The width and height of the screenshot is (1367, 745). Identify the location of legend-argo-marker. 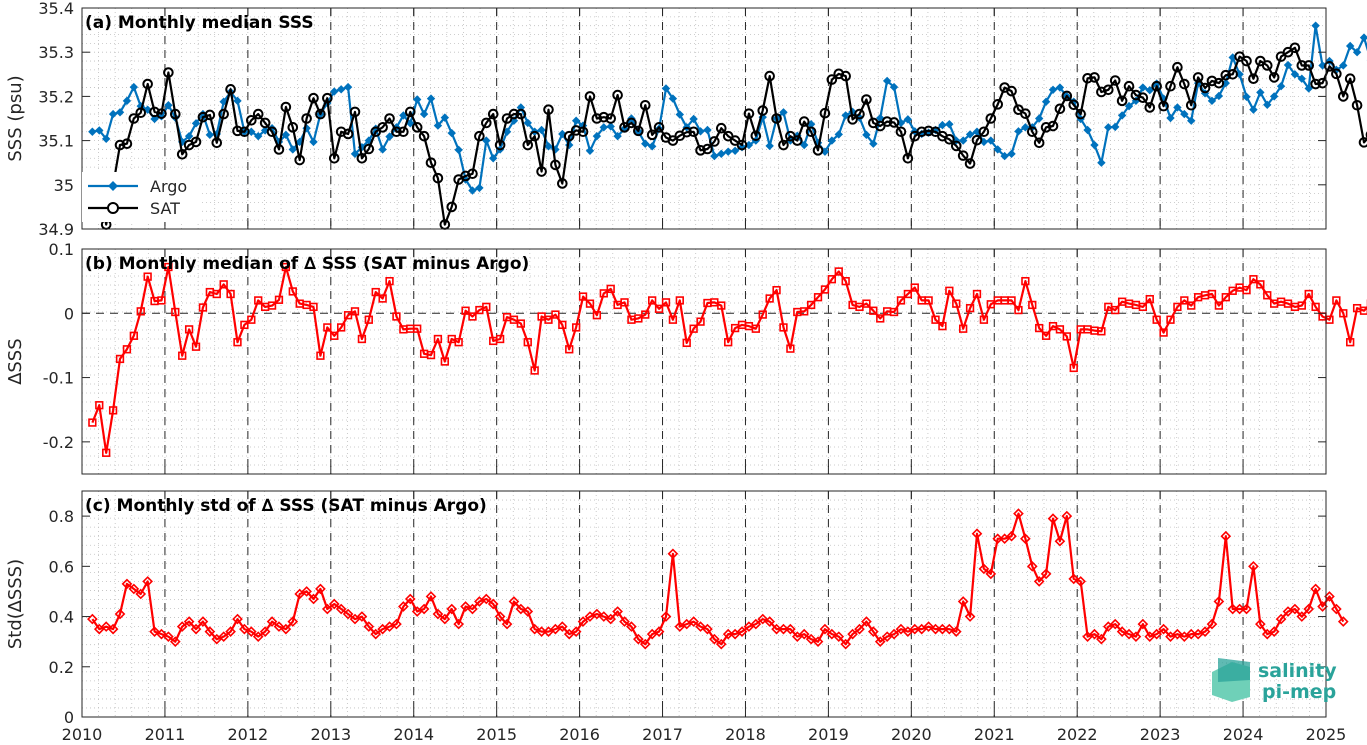
(113, 186).